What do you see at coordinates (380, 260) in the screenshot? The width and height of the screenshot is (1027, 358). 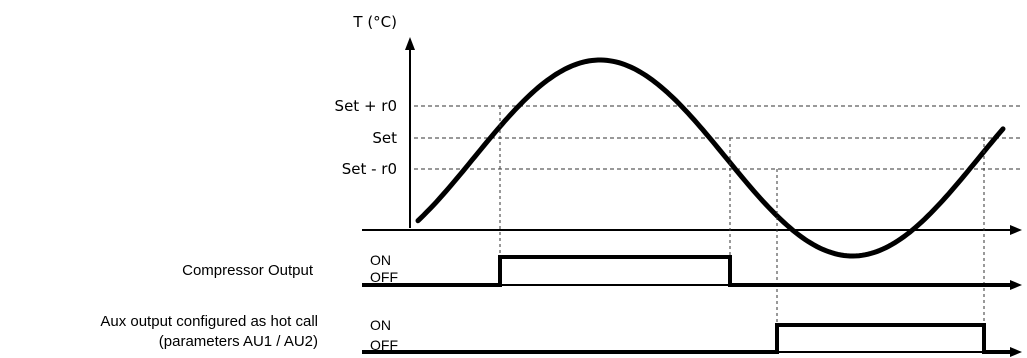 I see `compressor-on-label: ON` at bounding box center [380, 260].